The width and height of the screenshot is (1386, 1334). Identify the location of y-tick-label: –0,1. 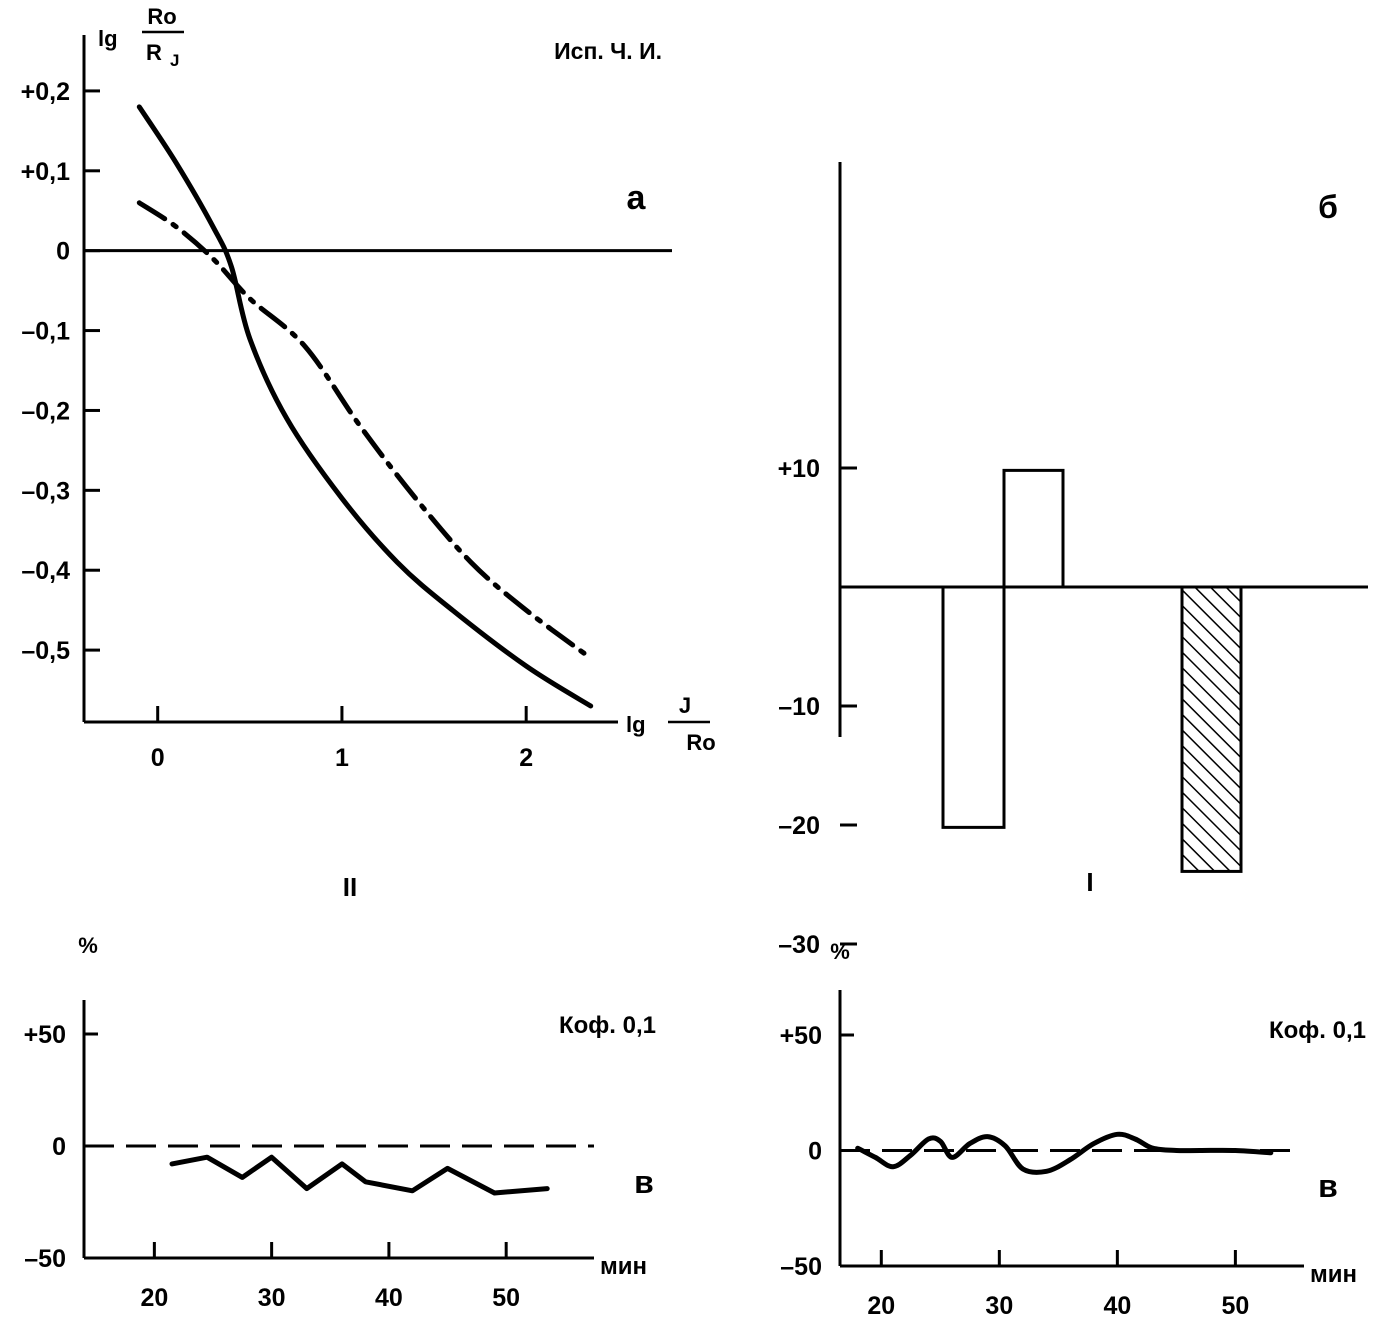
(45, 332).